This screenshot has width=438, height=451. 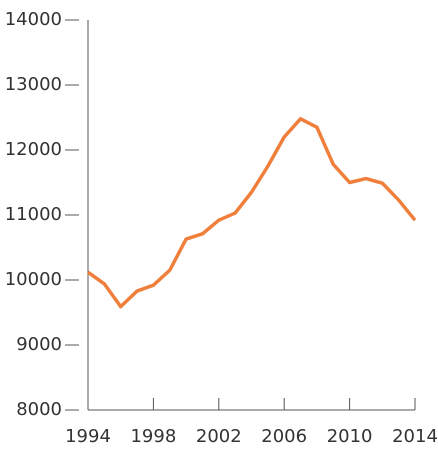 What do you see at coordinates (33, 84) in the screenshot?
I see `y-tick-label: 13000` at bounding box center [33, 84].